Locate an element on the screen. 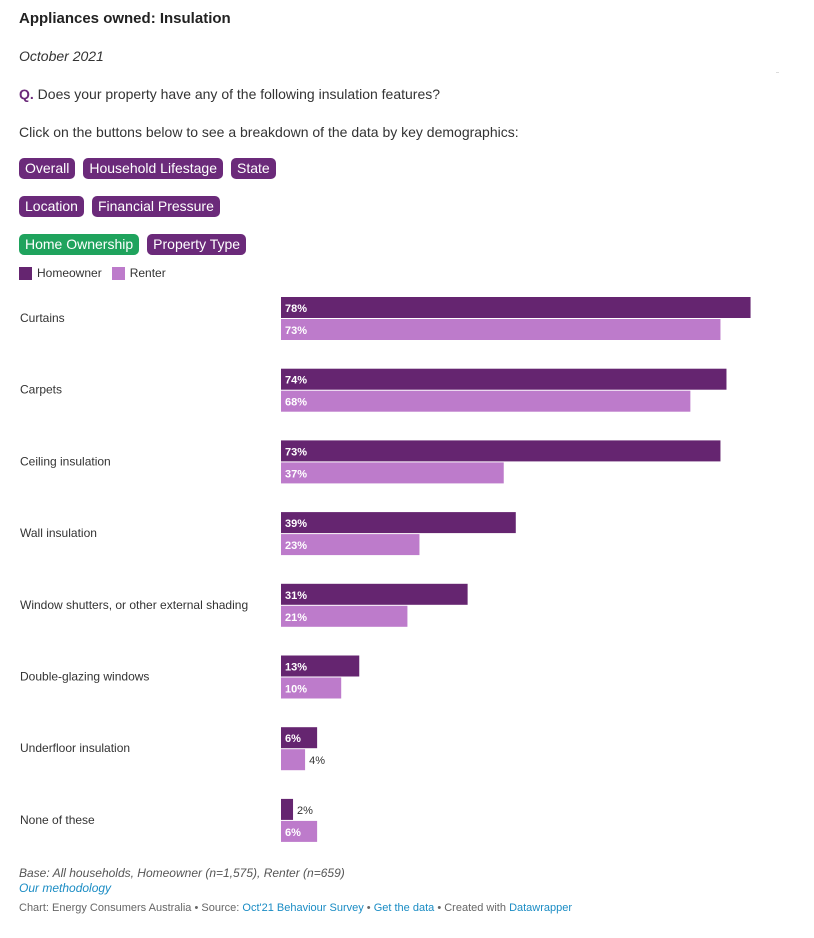  category-label: Double-glazing windows is located at coordinates (84, 677).